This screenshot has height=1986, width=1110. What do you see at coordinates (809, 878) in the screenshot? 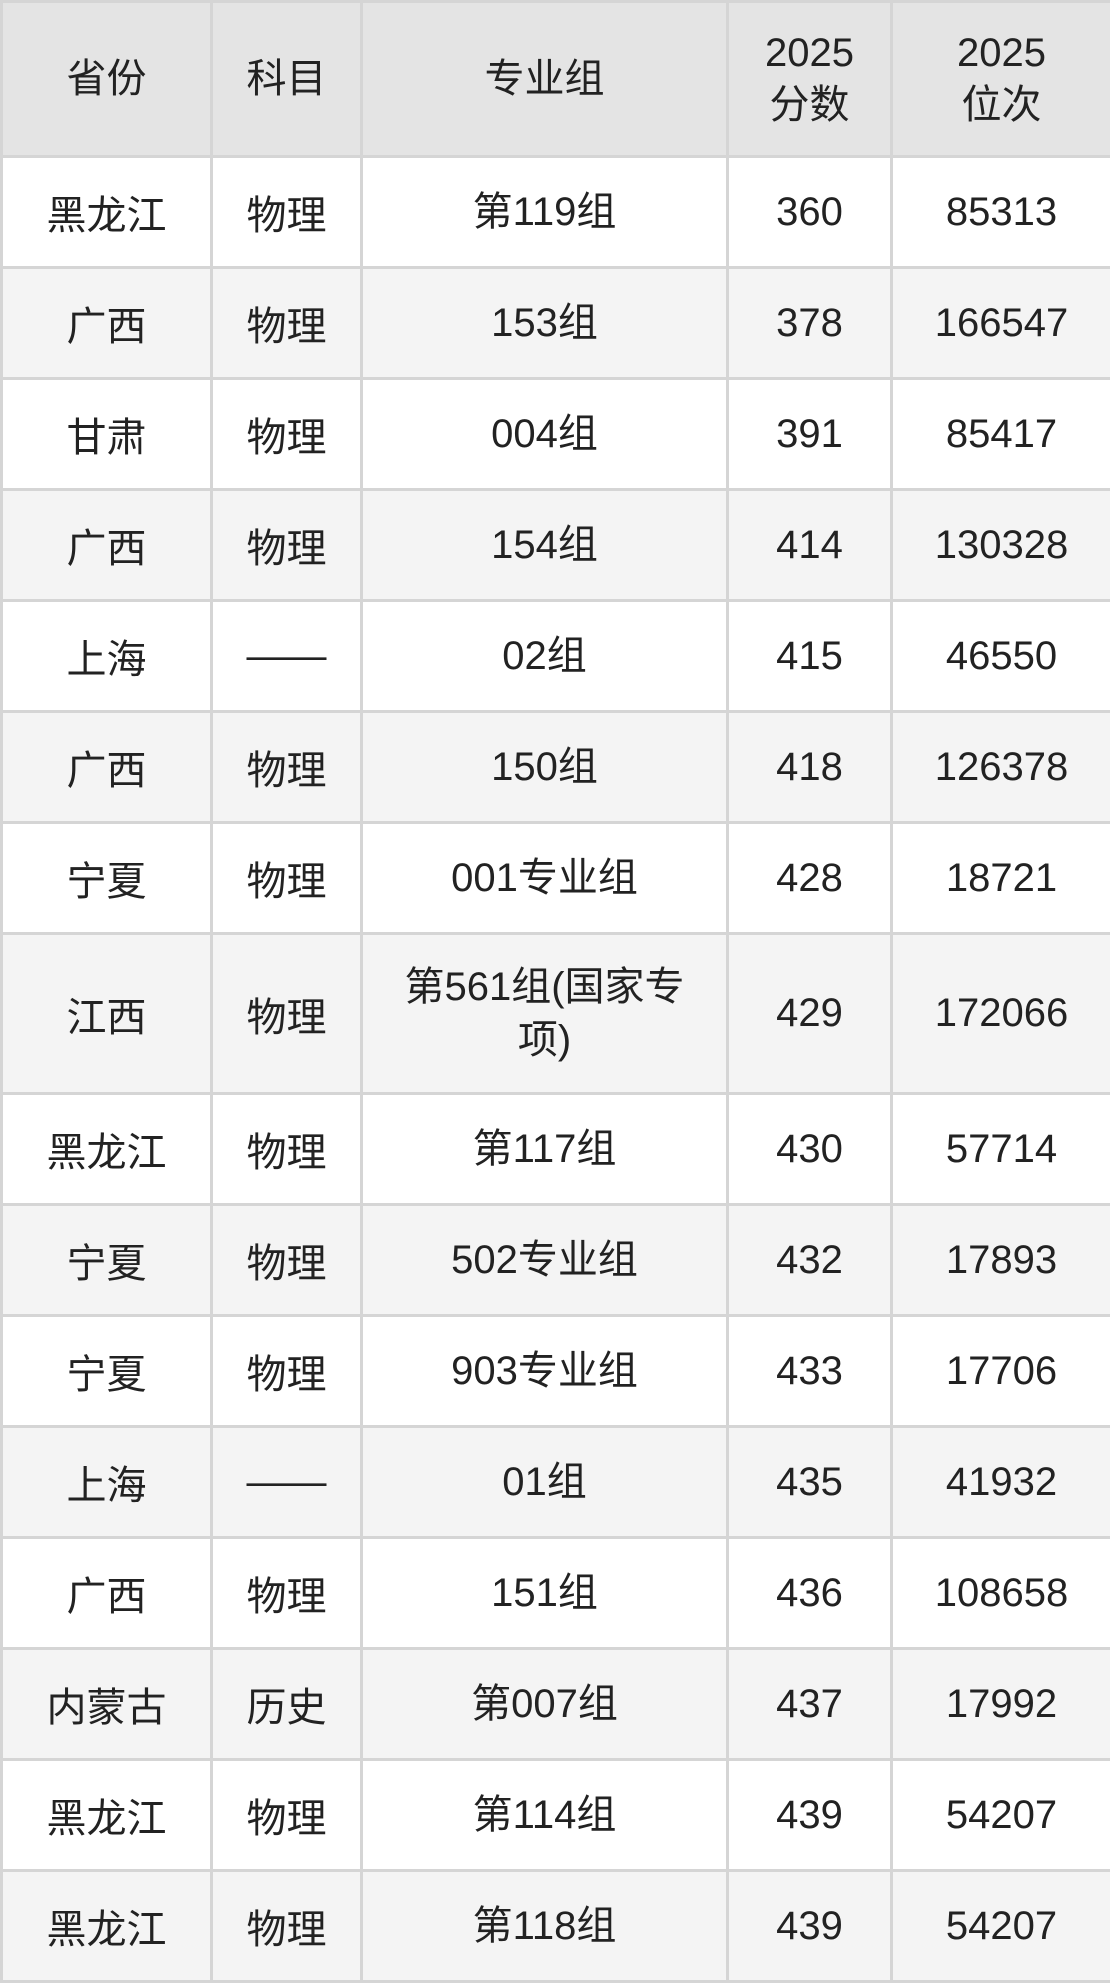
I see `cell-score-2025: 428` at bounding box center [809, 878].